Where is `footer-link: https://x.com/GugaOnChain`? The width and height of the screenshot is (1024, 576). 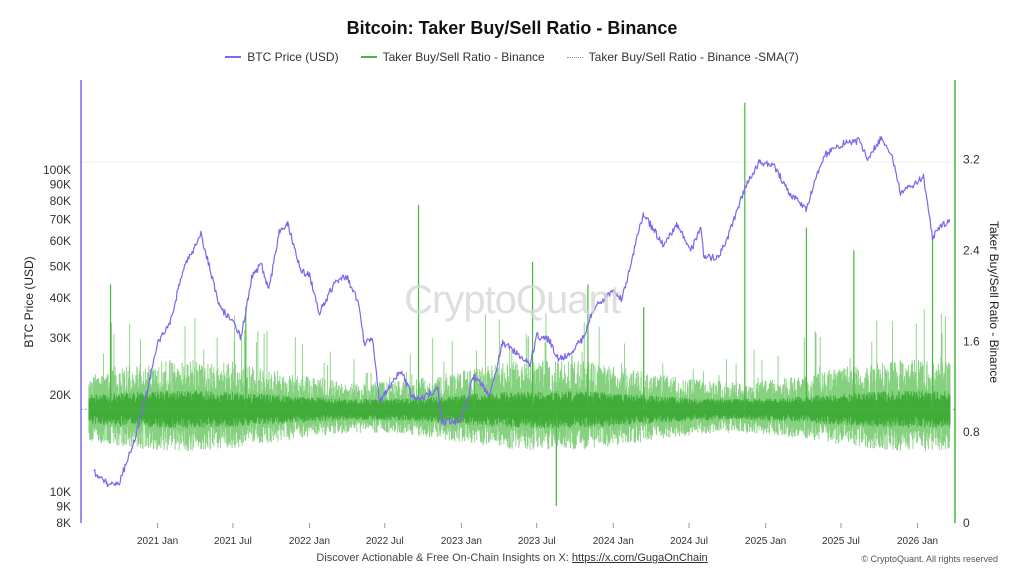 footer-link: https://x.com/GugaOnChain is located at coordinates (639, 558).